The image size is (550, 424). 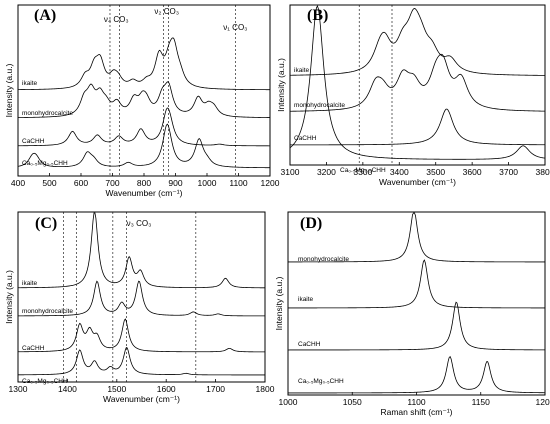 I want to click on x-tick-label: 3400, so click(x=399, y=172).